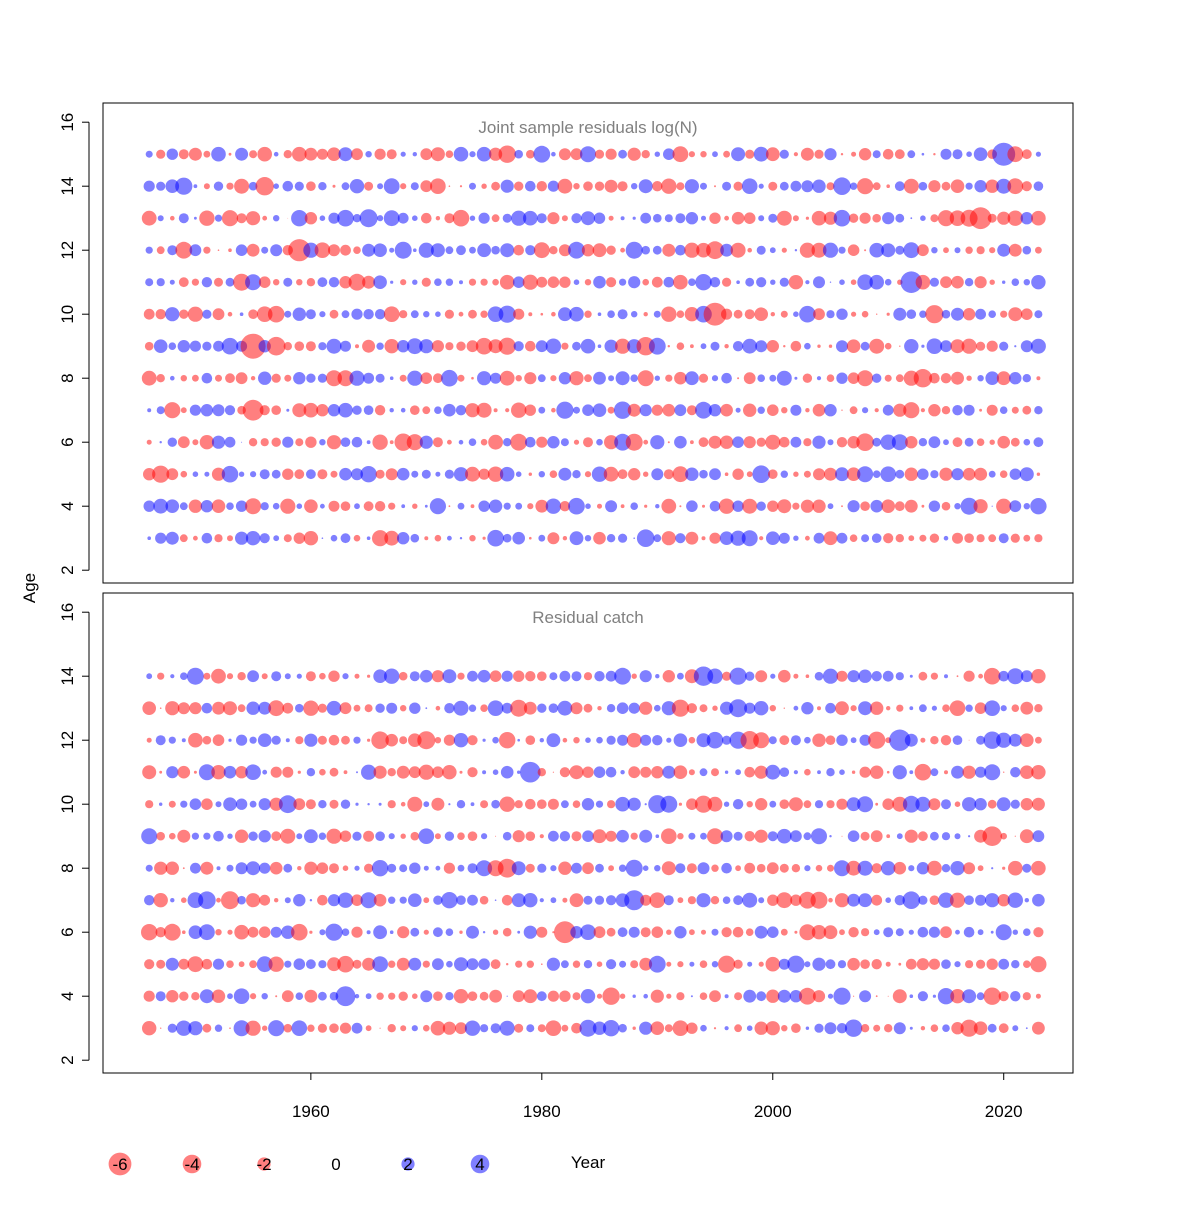 This screenshot has width=1200, height=1205. Describe the element at coordinates (119, 1164) in the screenshot. I see `legend-label: -6` at that location.